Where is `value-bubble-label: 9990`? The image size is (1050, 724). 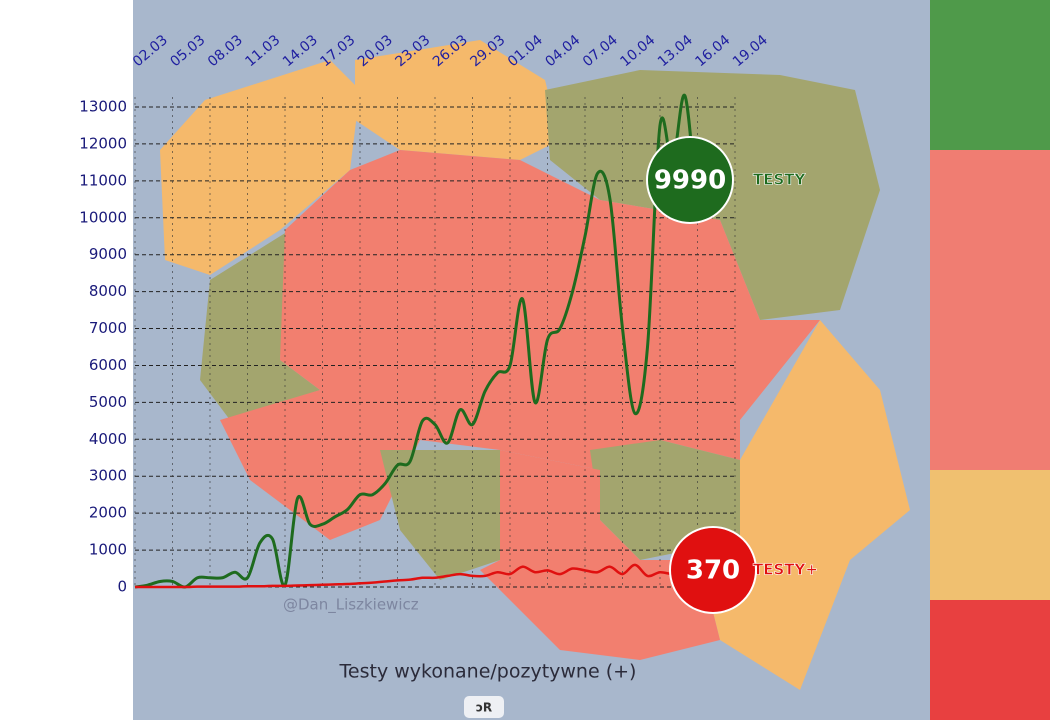
value-bubble-label: 9990 is located at coordinates (690, 181).